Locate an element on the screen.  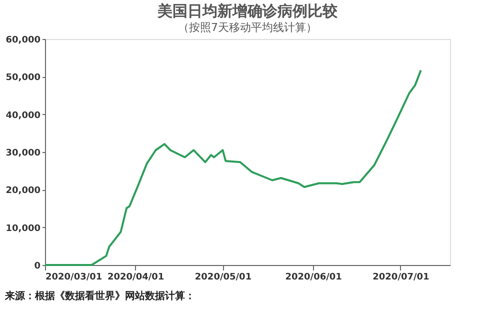
y-tick-label: 10,000 is located at coordinates (23, 229).